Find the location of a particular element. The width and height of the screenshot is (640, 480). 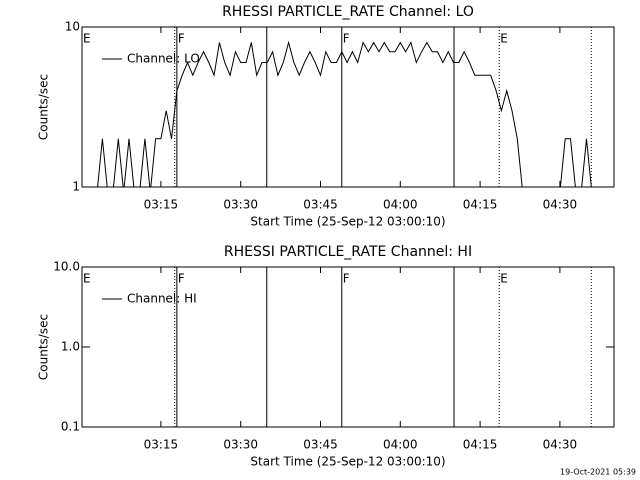

y-tick-label: 10.0 is located at coordinates (66, 267).